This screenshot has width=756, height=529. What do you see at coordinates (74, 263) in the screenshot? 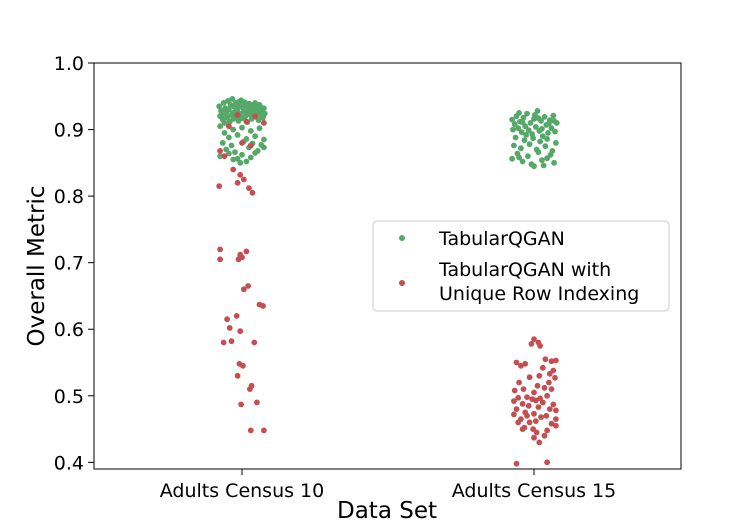
I see `y-axis-ticks: 0.4 0.5 0.6 0.7 0.8 0.9 1.0` at bounding box center [74, 263].